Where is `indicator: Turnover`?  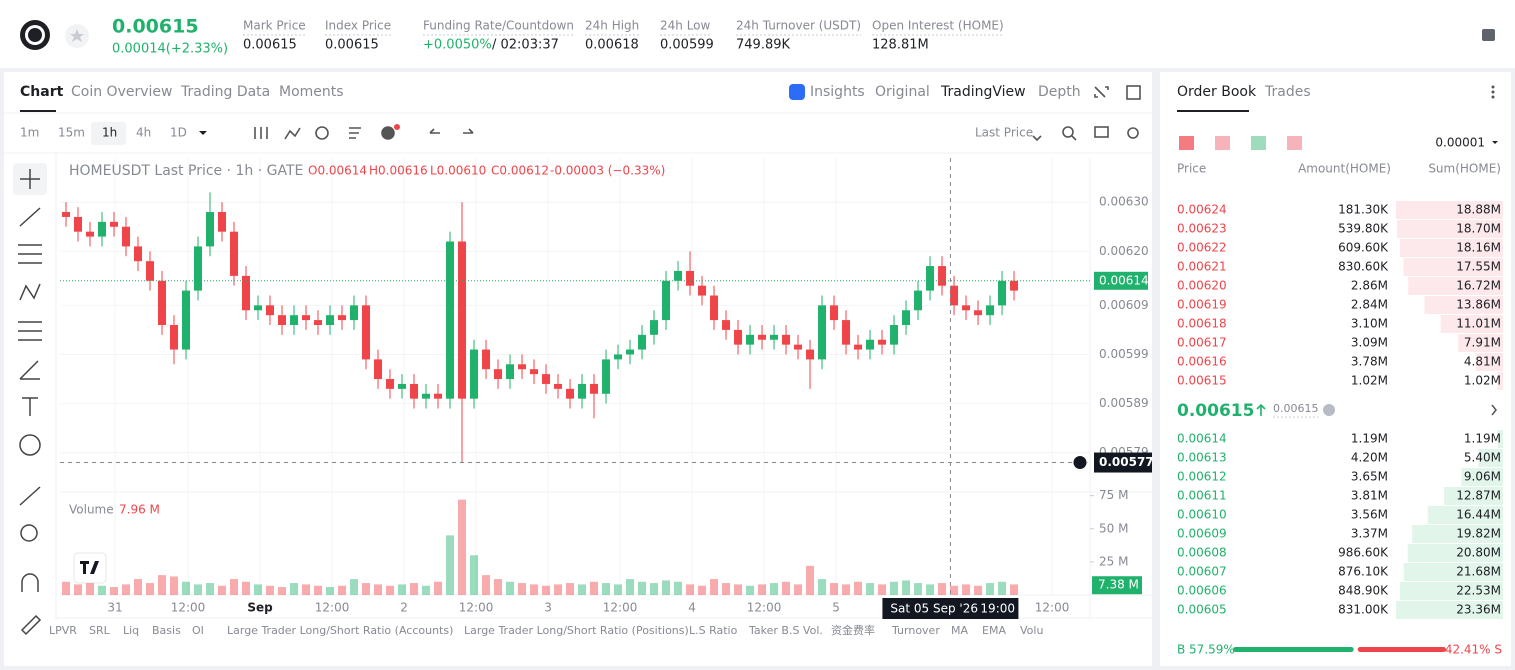
indicator: Turnover is located at coordinates (915, 630).